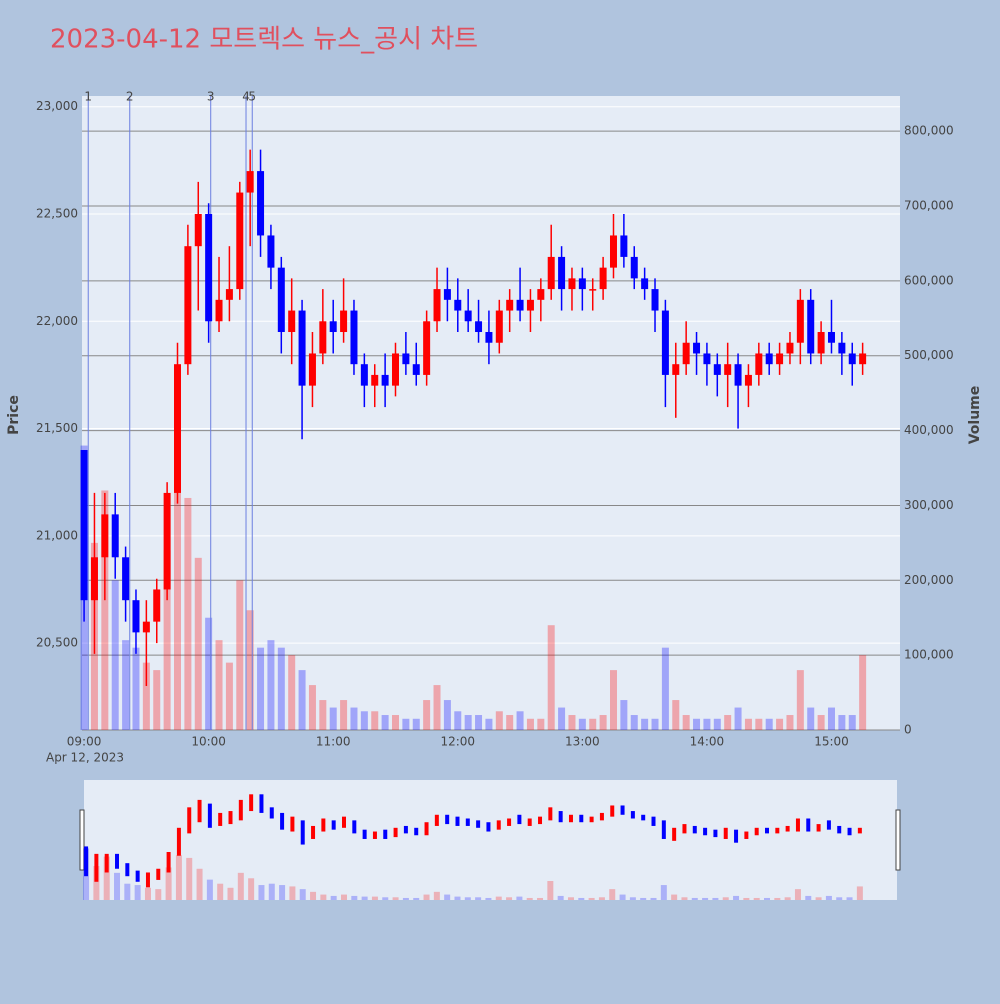  Describe the element at coordinates (908, 730) in the screenshot. I see `y2-tick-label: 0` at that location.